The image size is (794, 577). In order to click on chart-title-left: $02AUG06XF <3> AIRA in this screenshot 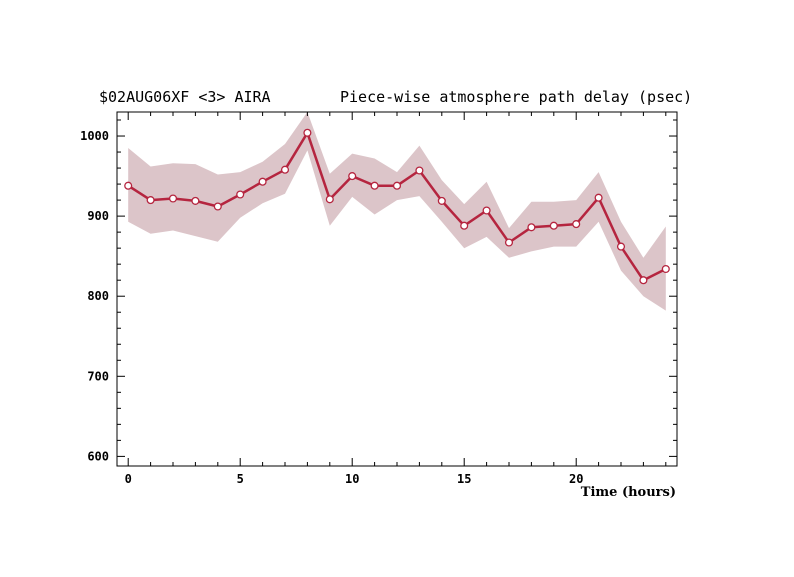, I will do `click(185, 97)`.